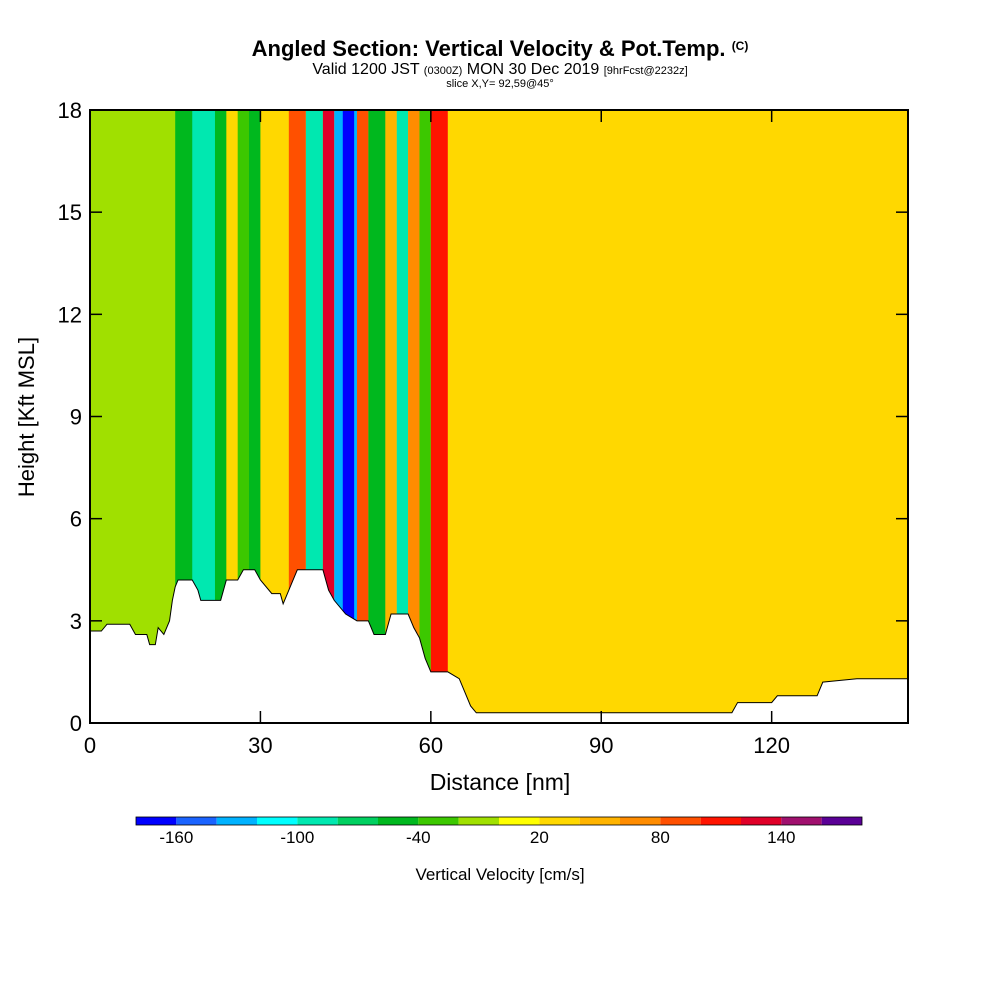  What do you see at coordinates (76, 621) in the screenshot?
I see `y-tick-label: 3` at bounding box center [76, 621].